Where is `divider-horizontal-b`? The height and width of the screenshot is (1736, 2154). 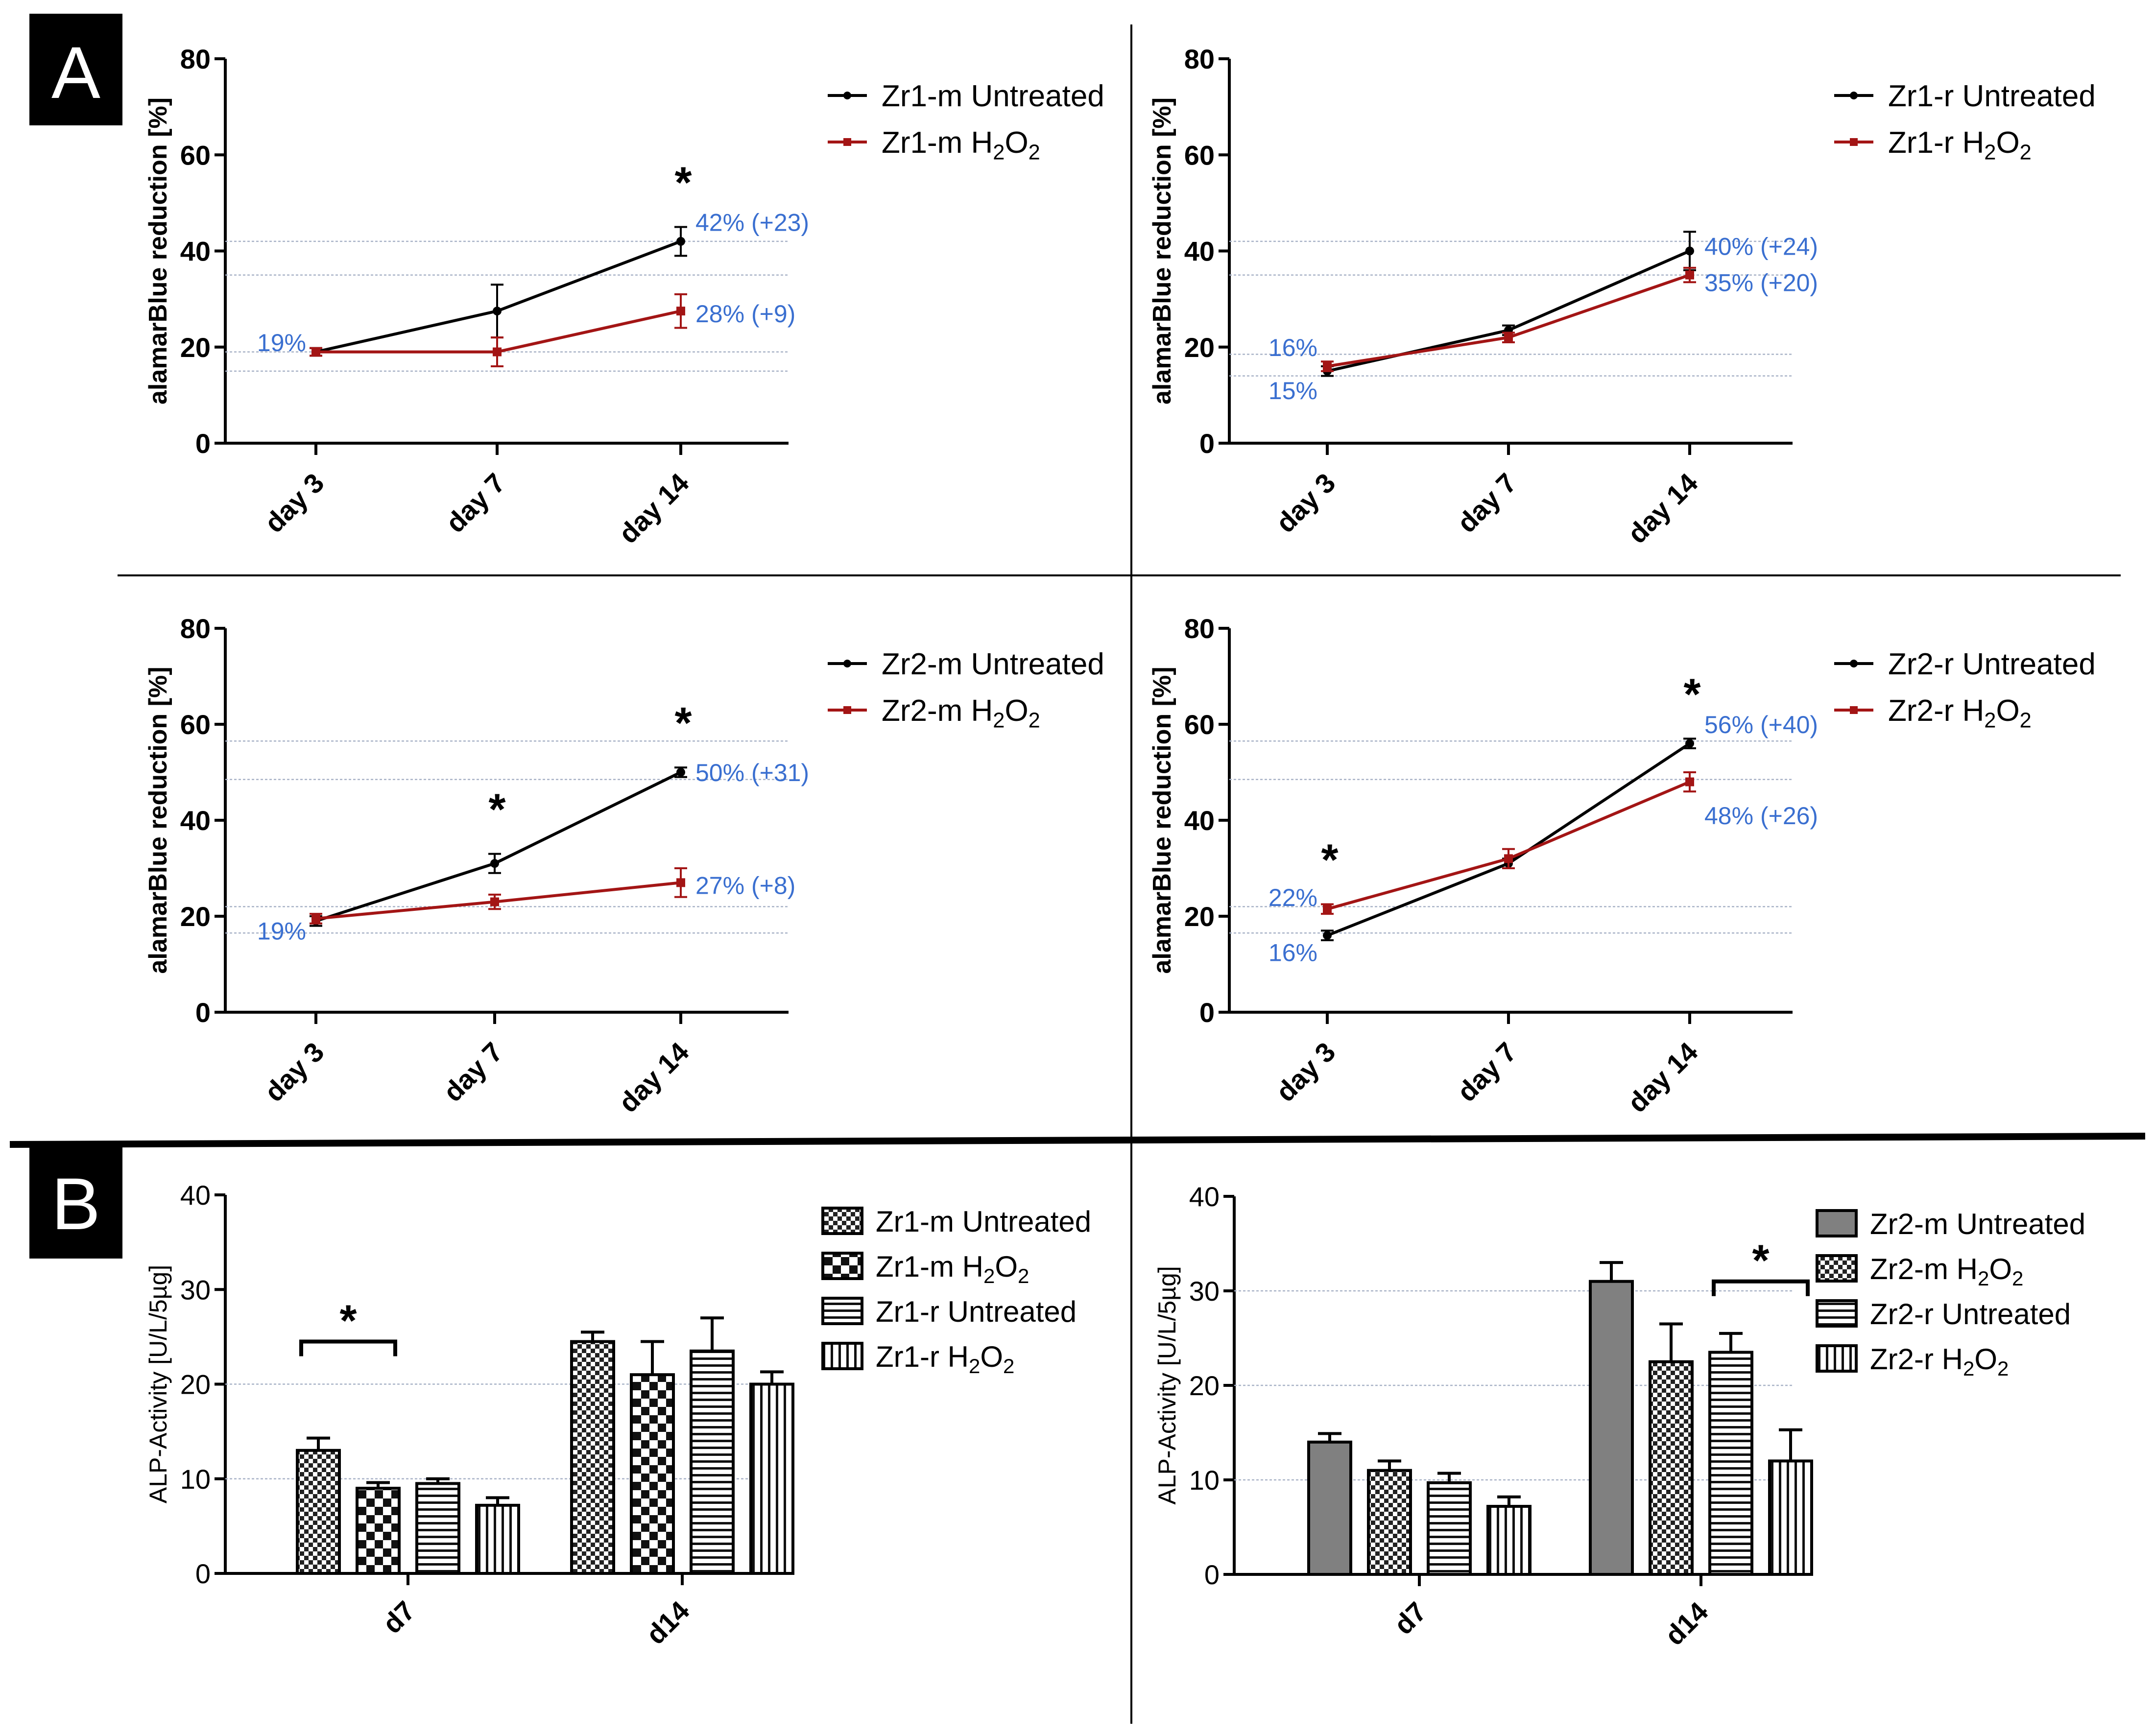
divider-horizontal-b is located at coordinates (1077, 1141).